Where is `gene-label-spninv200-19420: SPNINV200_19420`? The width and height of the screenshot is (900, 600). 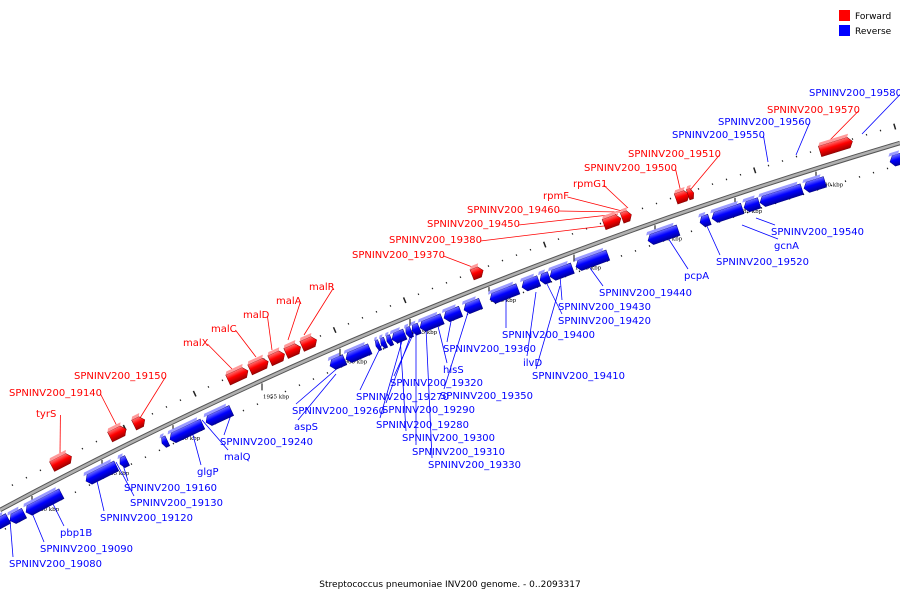 gene-label-spninv200-19420: SPNINV200_19420 is located at coordinates (604, 321).